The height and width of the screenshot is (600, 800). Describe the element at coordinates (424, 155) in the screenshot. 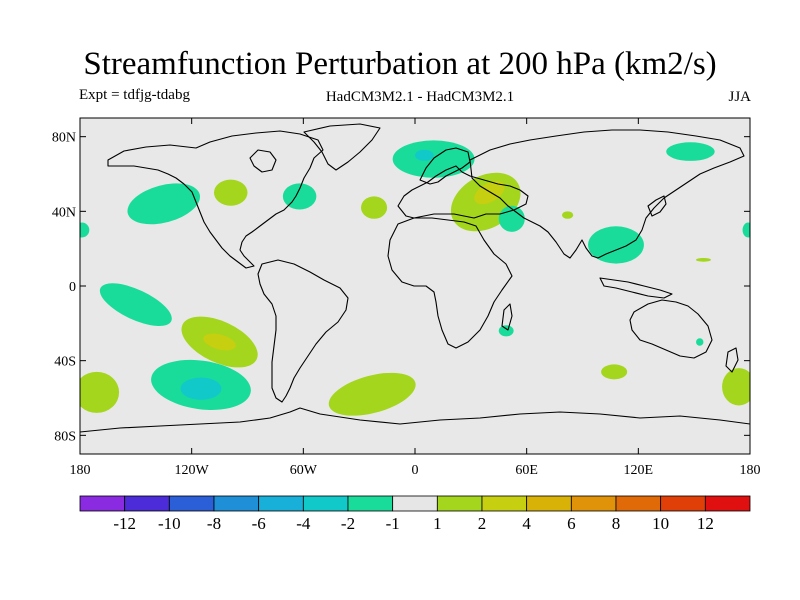

I see `anomaly-scandinavia-neg-core` at that location.